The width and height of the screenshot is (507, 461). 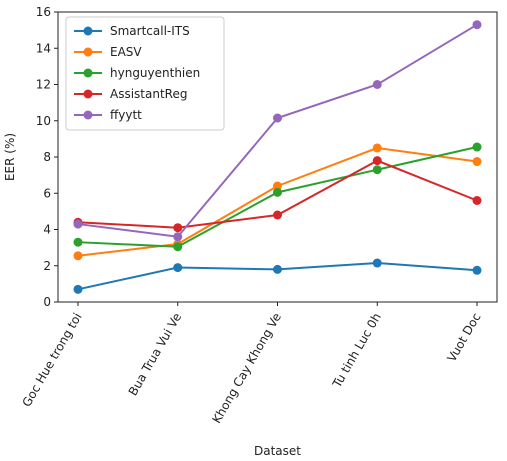 I want to click on legend-item: hynguyenthien, so click(x=137, y=73).